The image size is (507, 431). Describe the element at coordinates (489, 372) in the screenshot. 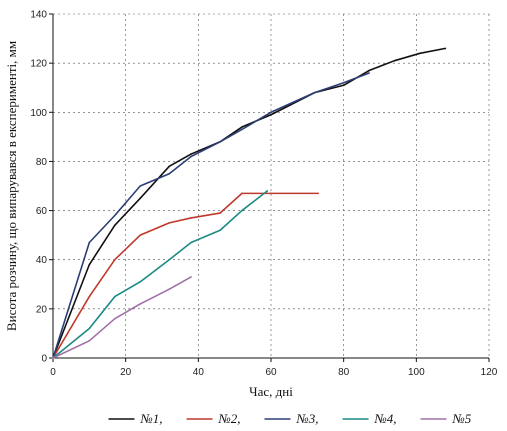

I see `x-tick-label: 120` at that location.